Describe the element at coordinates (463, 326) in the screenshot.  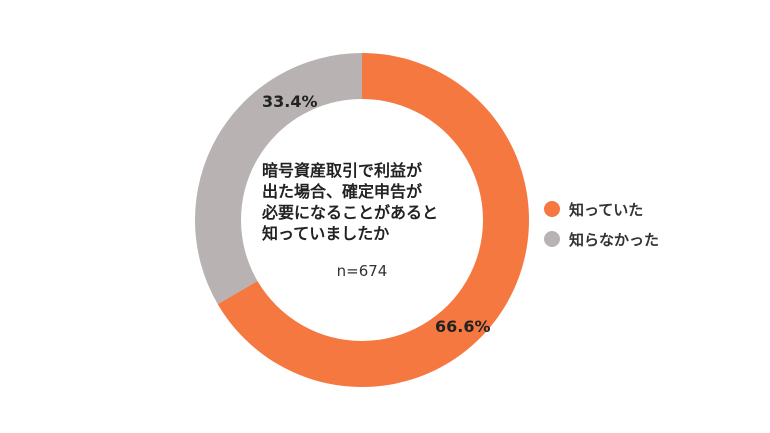
I see `slice-label-known: 66.6%` at that location.